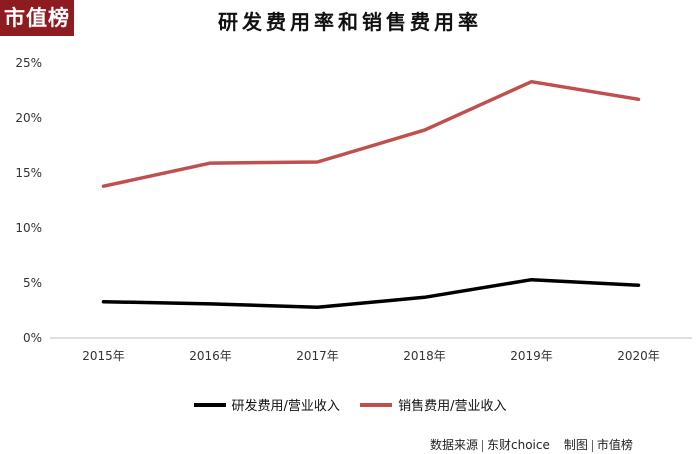 The height and width of the screenshot is (454, 700). I want to click on source-label: 数据来源, so click(454, 445).